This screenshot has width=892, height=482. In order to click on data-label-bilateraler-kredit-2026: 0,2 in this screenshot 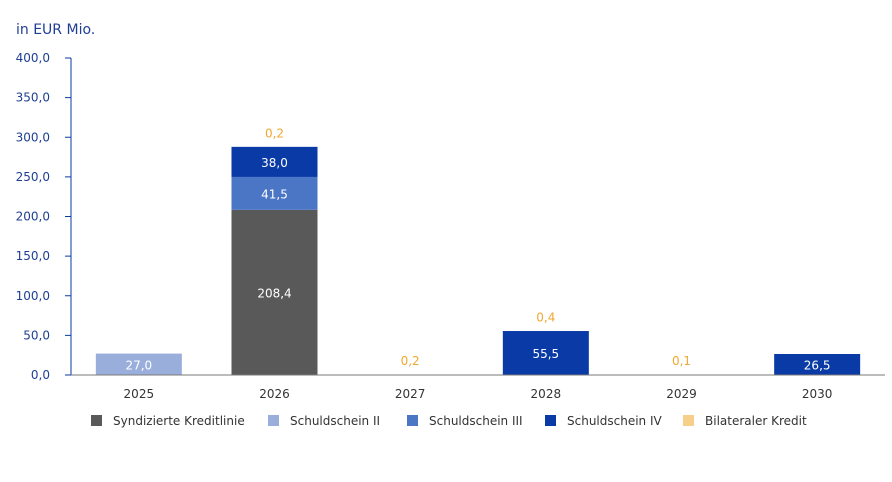, I will do `click(274, 134)`.